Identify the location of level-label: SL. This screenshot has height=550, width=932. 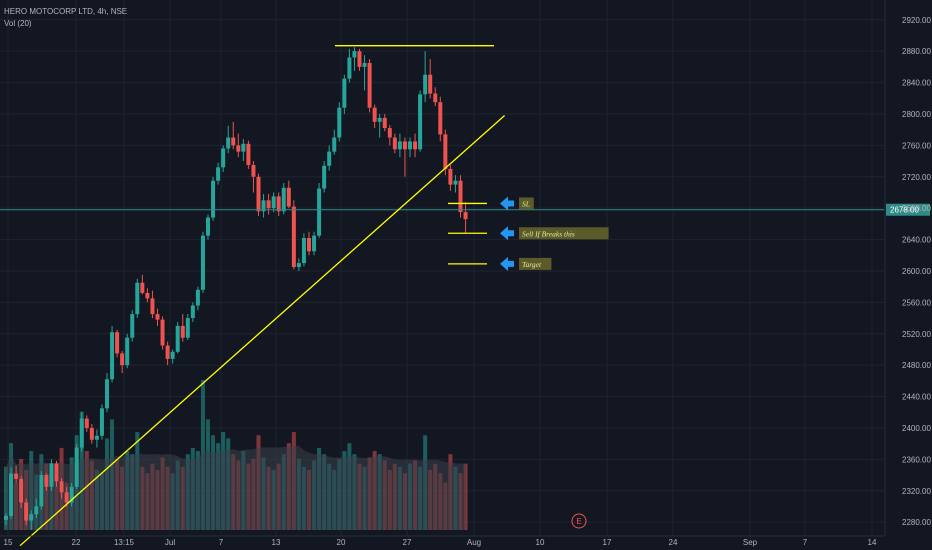
(526, 203).